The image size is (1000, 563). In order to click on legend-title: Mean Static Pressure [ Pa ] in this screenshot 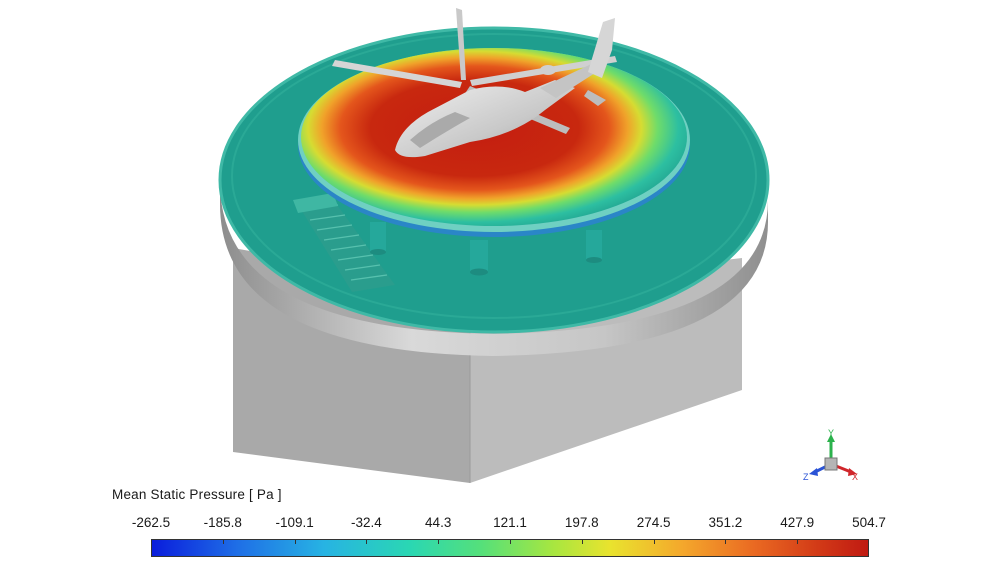, I will do `click(197, 494)`.